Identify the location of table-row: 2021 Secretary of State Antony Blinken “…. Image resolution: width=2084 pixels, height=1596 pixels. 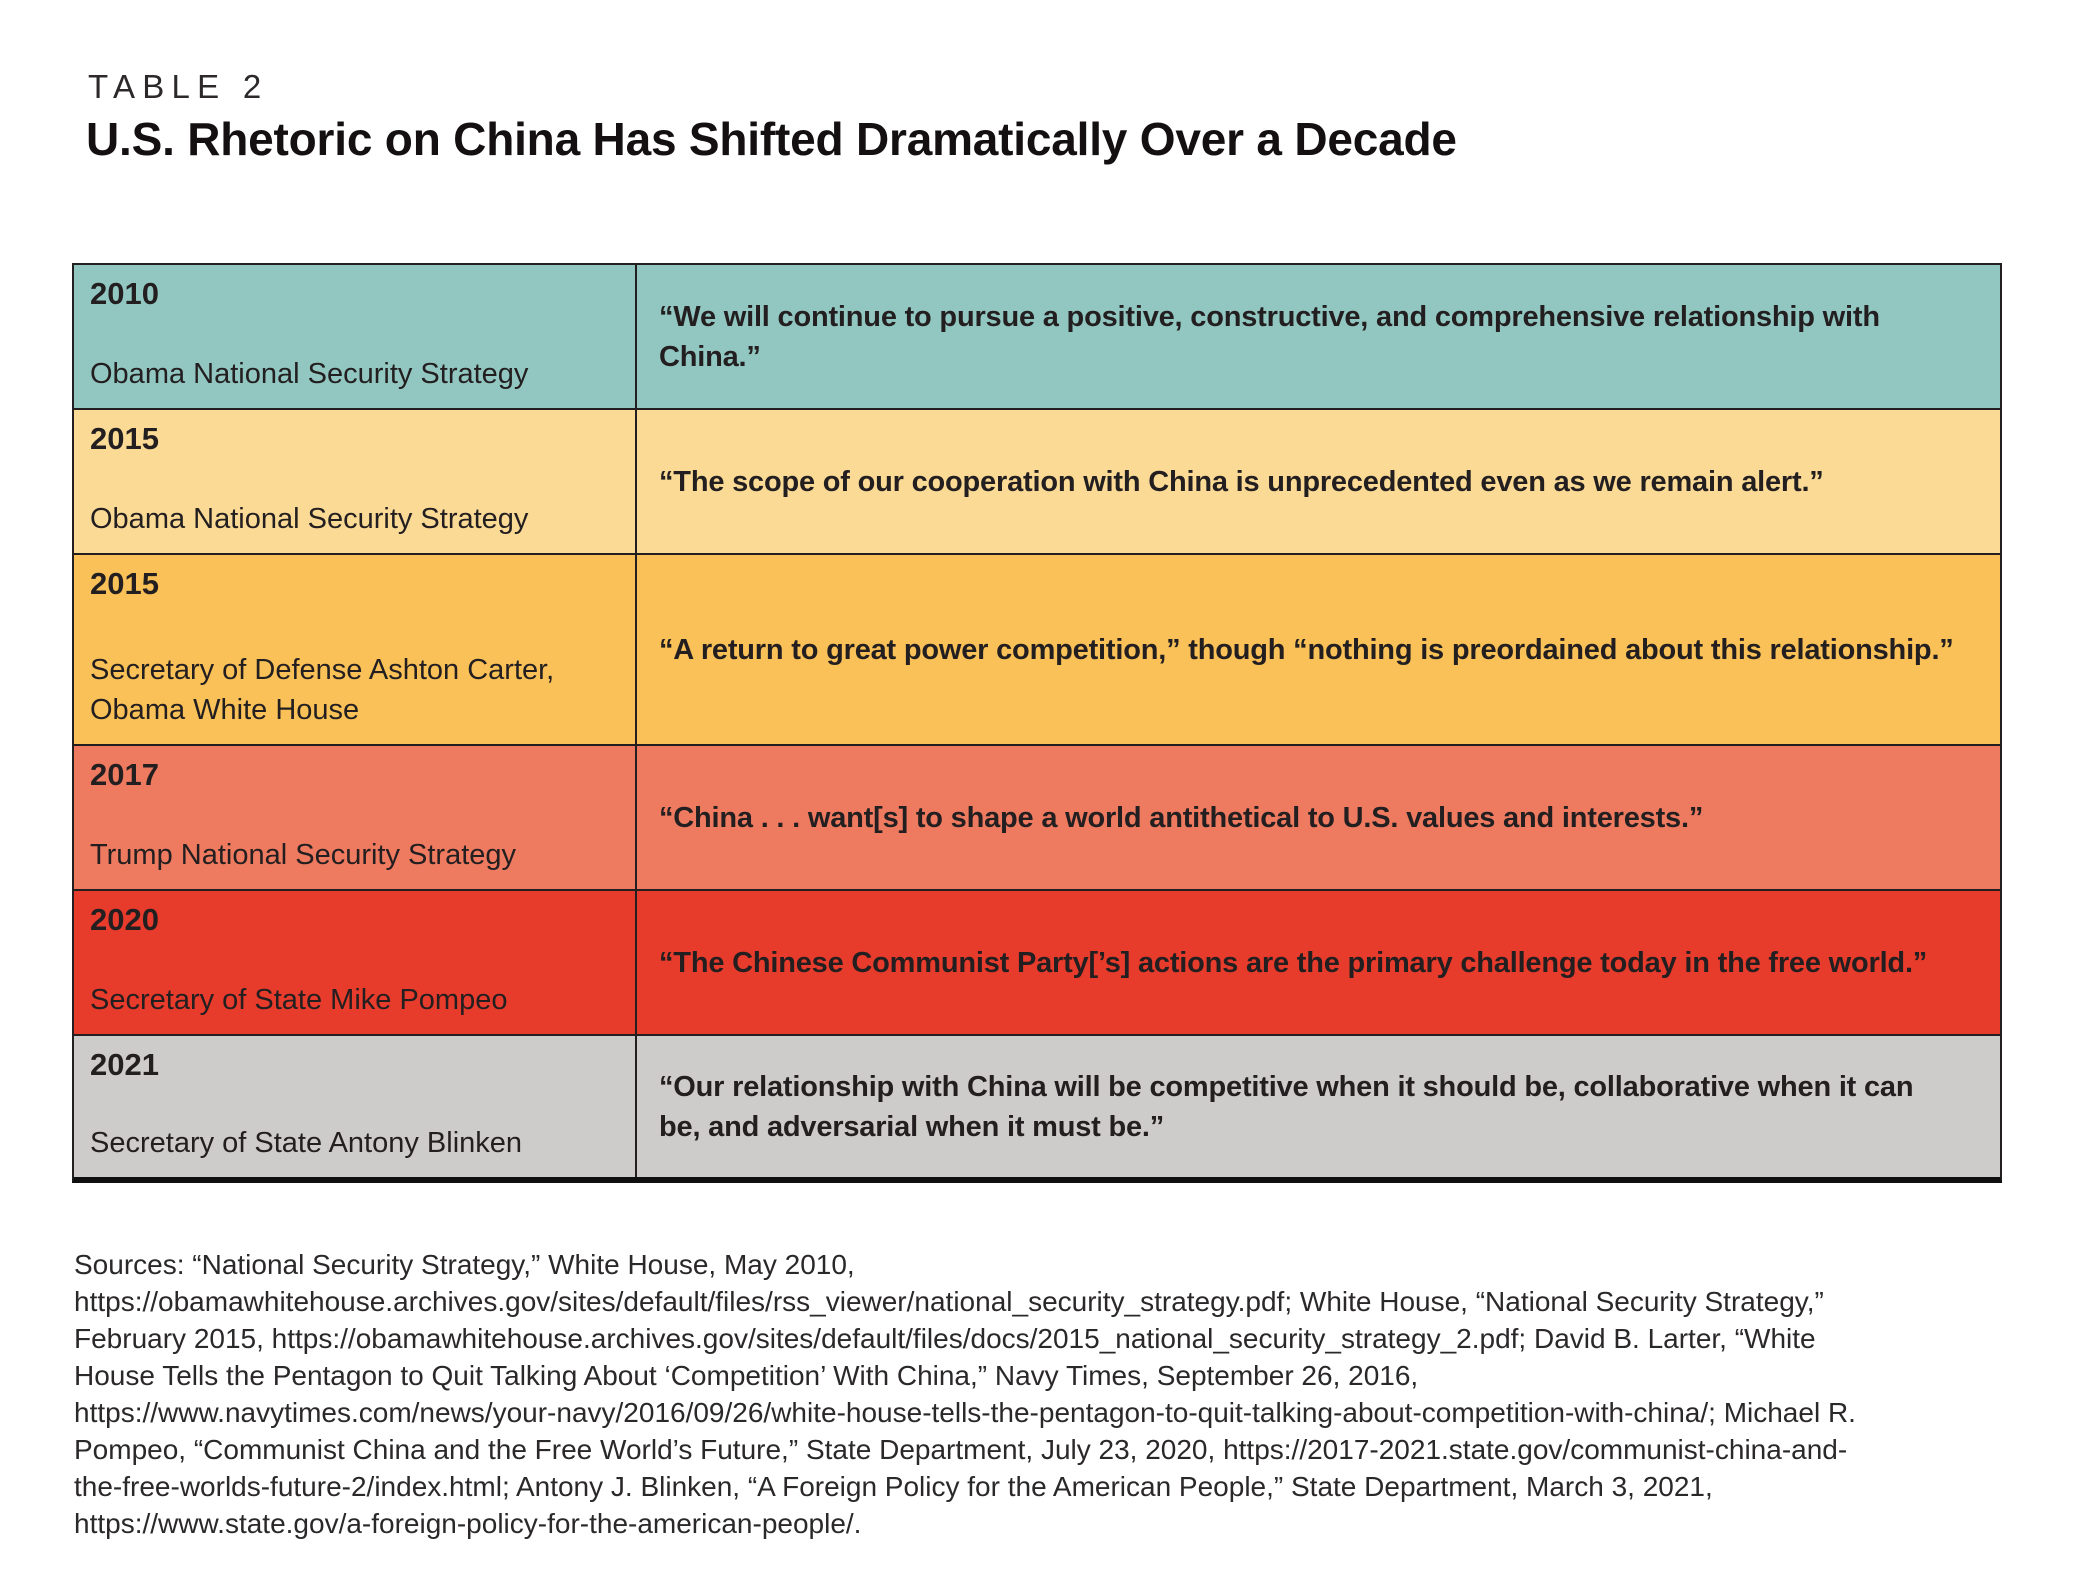
(1037, 1106).